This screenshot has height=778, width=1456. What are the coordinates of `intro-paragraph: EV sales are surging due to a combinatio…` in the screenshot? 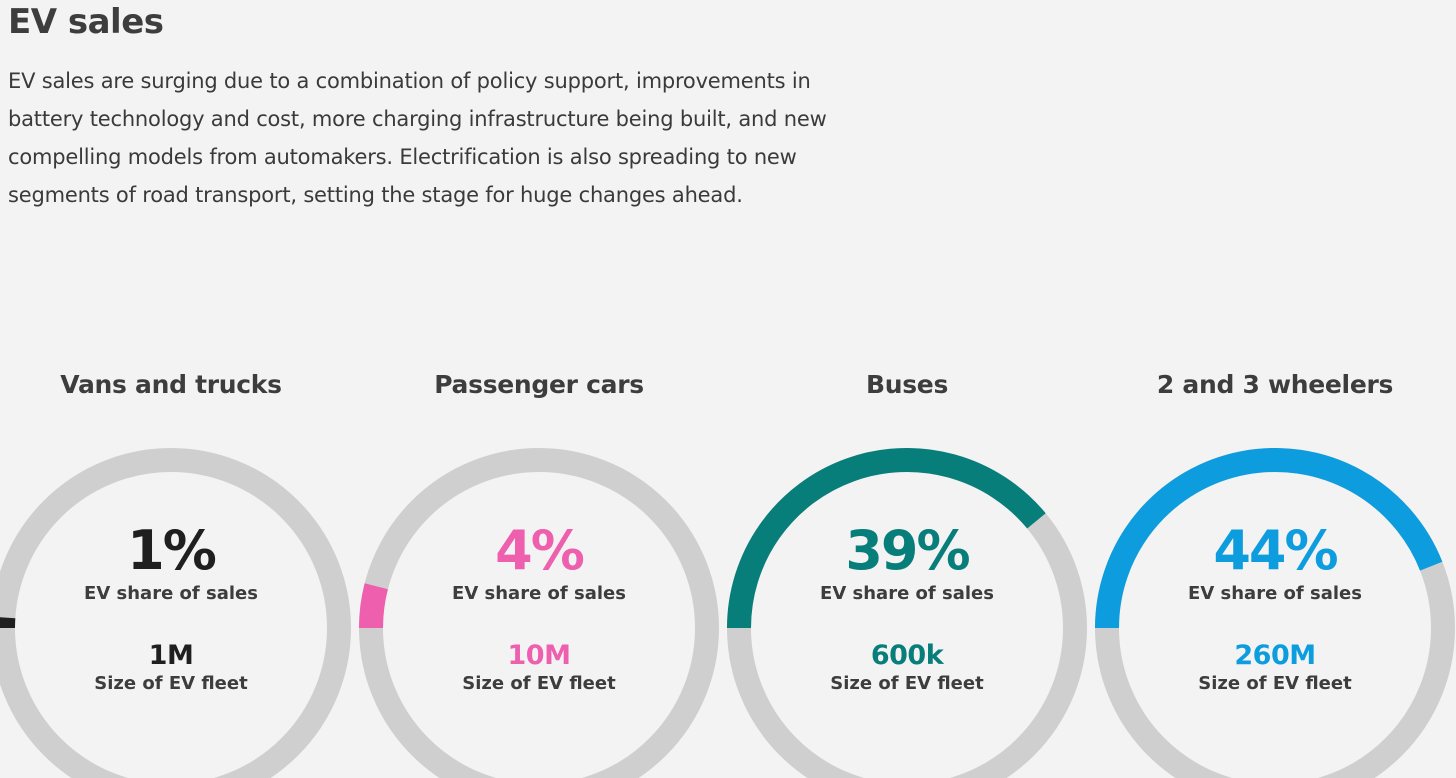 It's located at (417, 138).